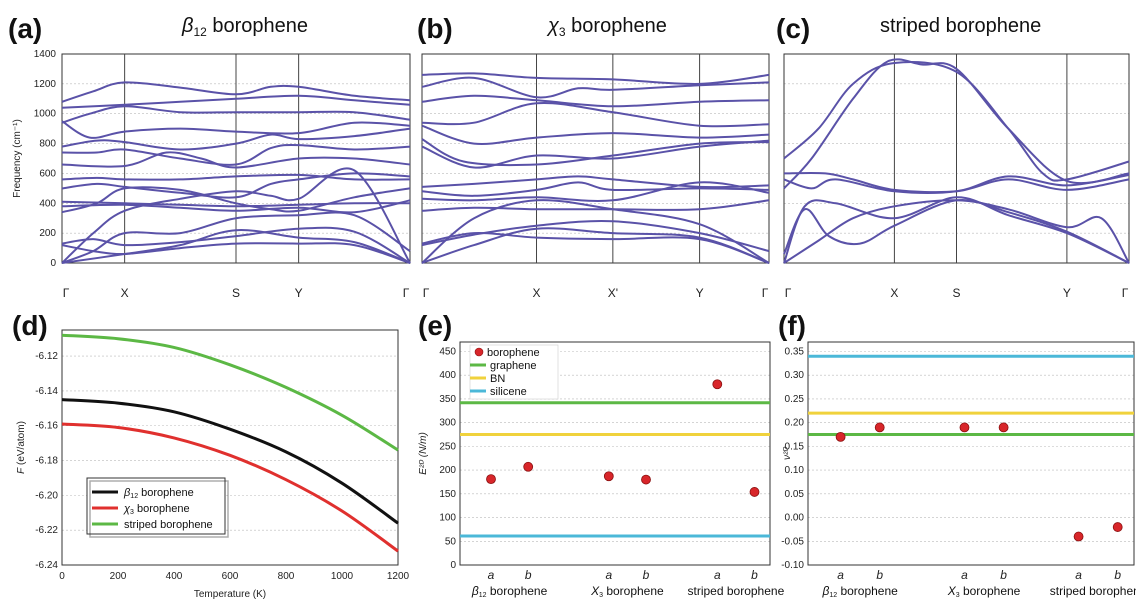  I want to click on y-tick-label: 1000, so click(45, 114).